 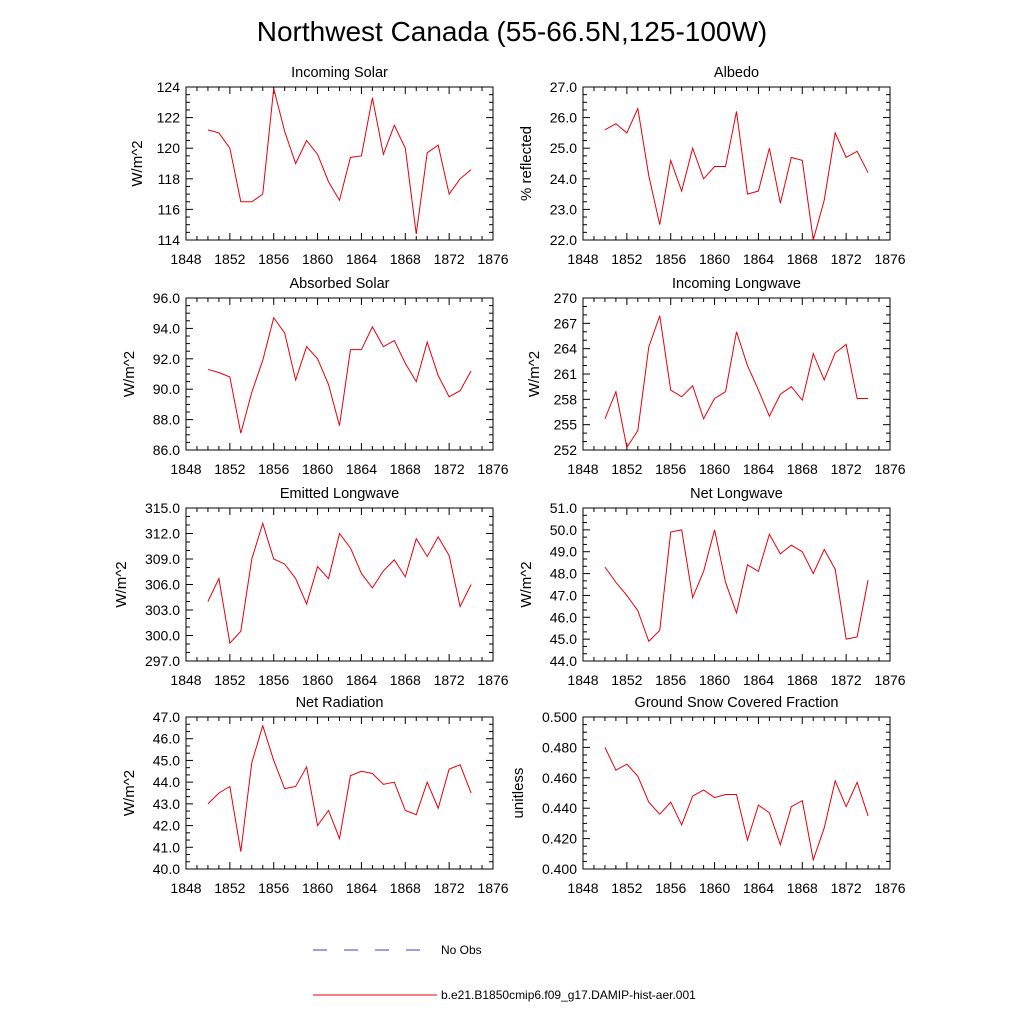 What do you see at coordinates (169, 209) in the screenshot?
I see `y-tick-label: 116` at bounding box center [169, 209].